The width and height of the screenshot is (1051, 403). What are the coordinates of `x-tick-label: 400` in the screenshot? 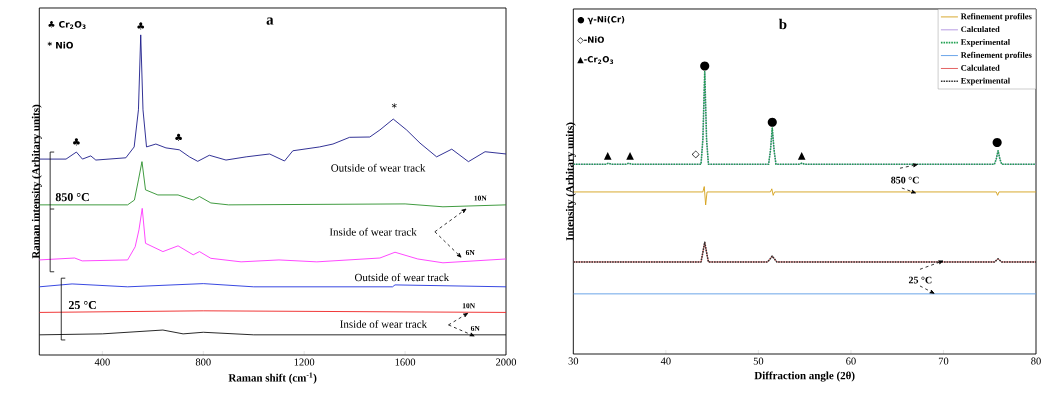 It's located at (102, 362).